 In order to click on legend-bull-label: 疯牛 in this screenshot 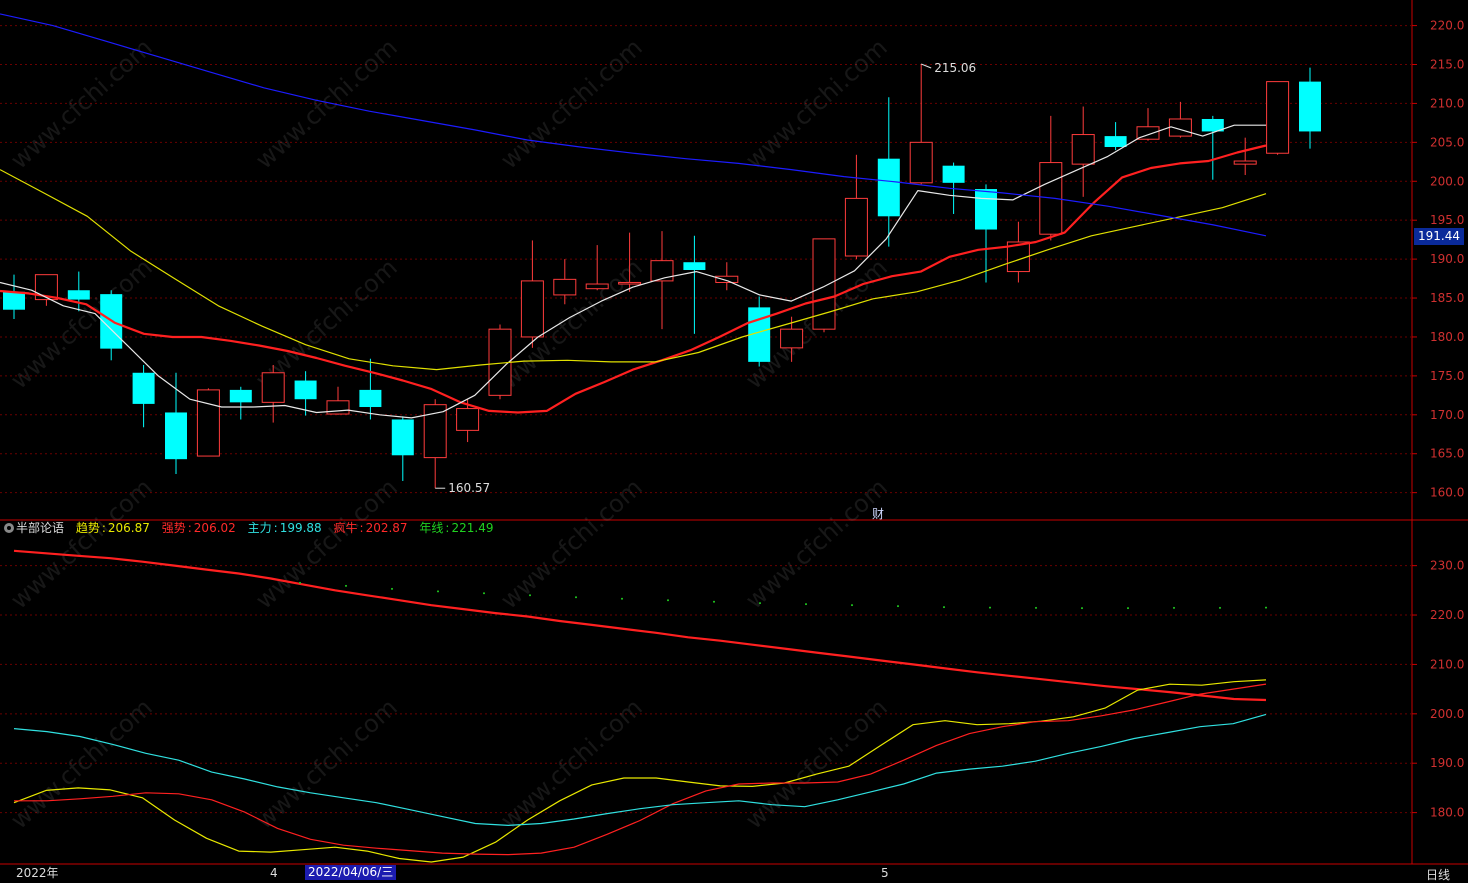, I will do `click(345, 528)`.